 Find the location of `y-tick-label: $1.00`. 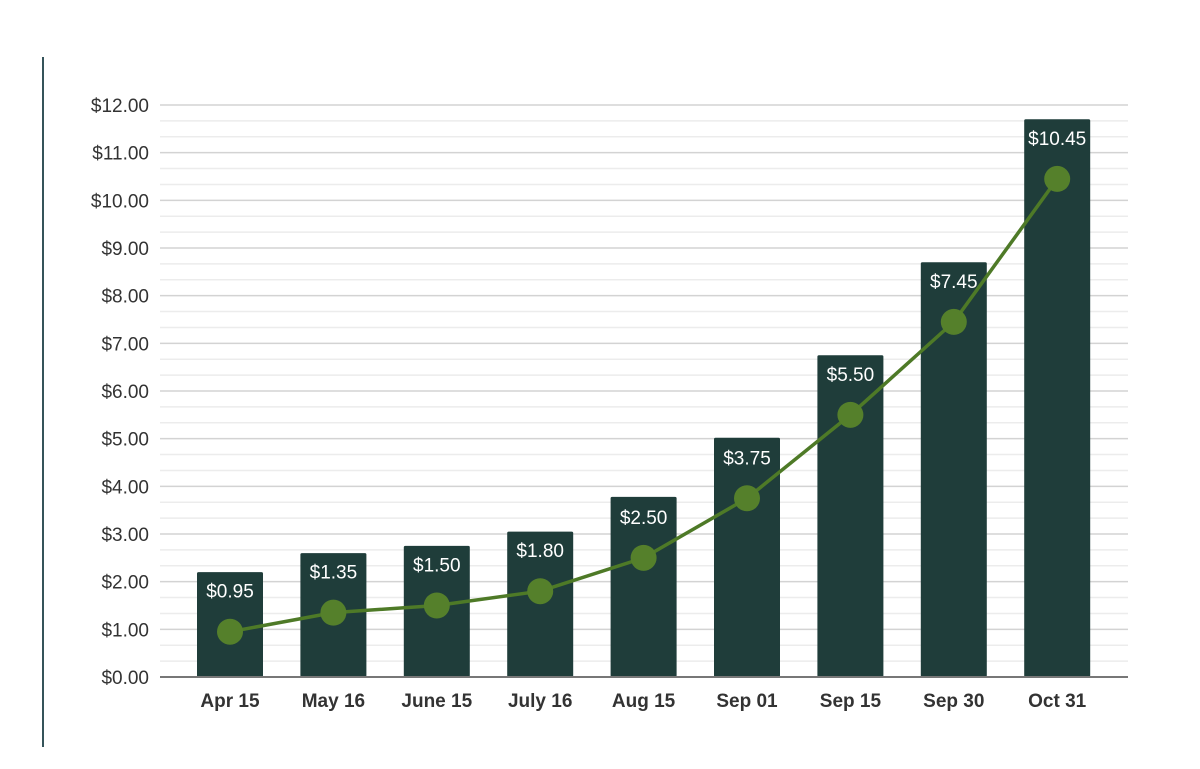

y-tick-label: $1.00 is located at coordinates (125, 630).